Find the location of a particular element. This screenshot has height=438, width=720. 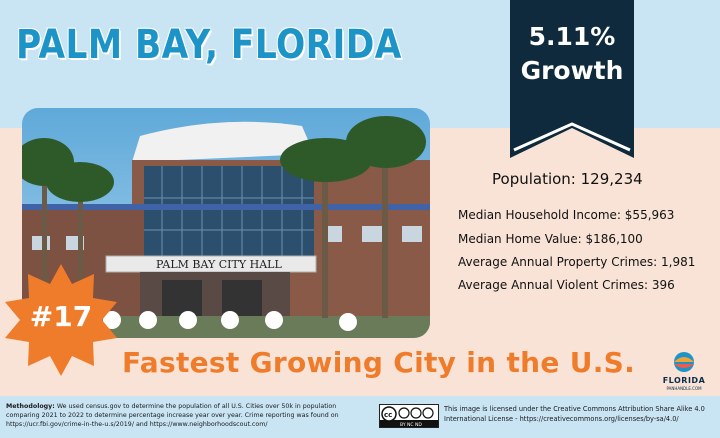

methodology-label: Methodology: is located at coordinates (30, 406).